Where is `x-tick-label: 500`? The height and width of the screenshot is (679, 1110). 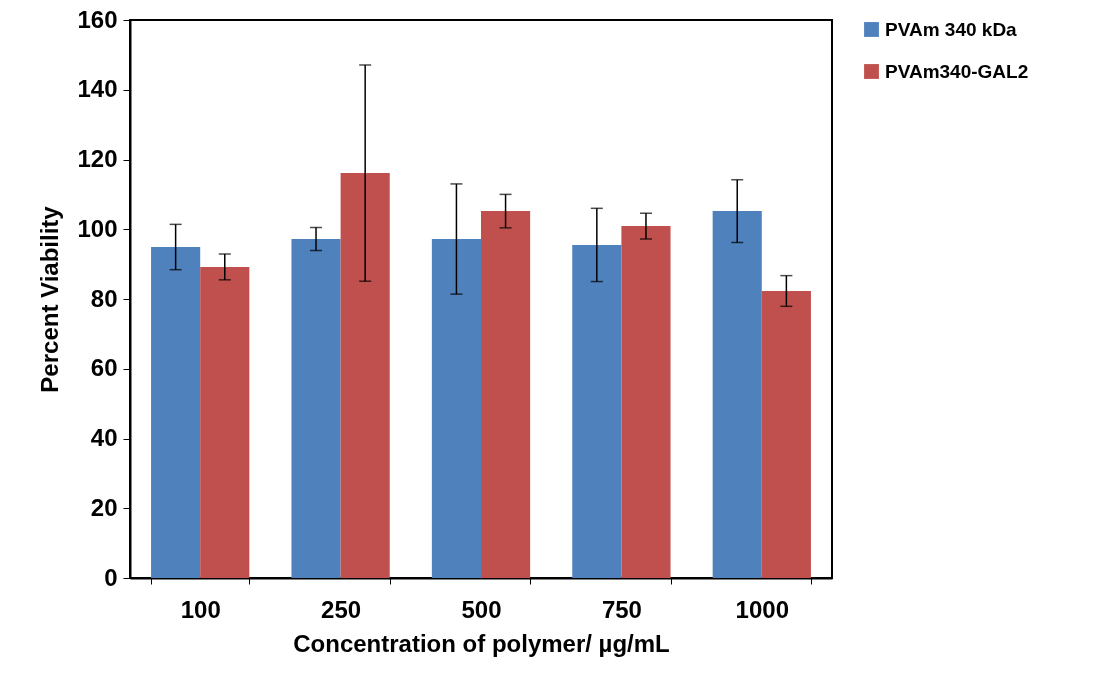 x-tick-label: 500 is located at coordinates (481, 609).